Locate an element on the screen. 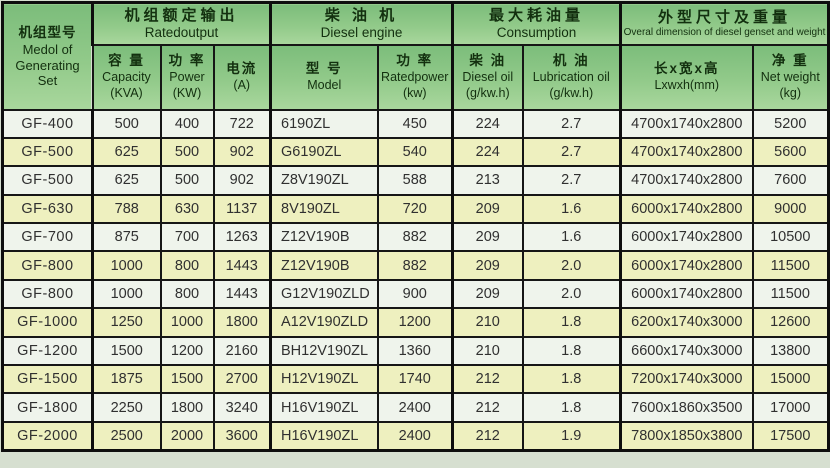 The width and height of the screenshot is (830, 468). table-cell: 700 is located at coordinates (187, 237).